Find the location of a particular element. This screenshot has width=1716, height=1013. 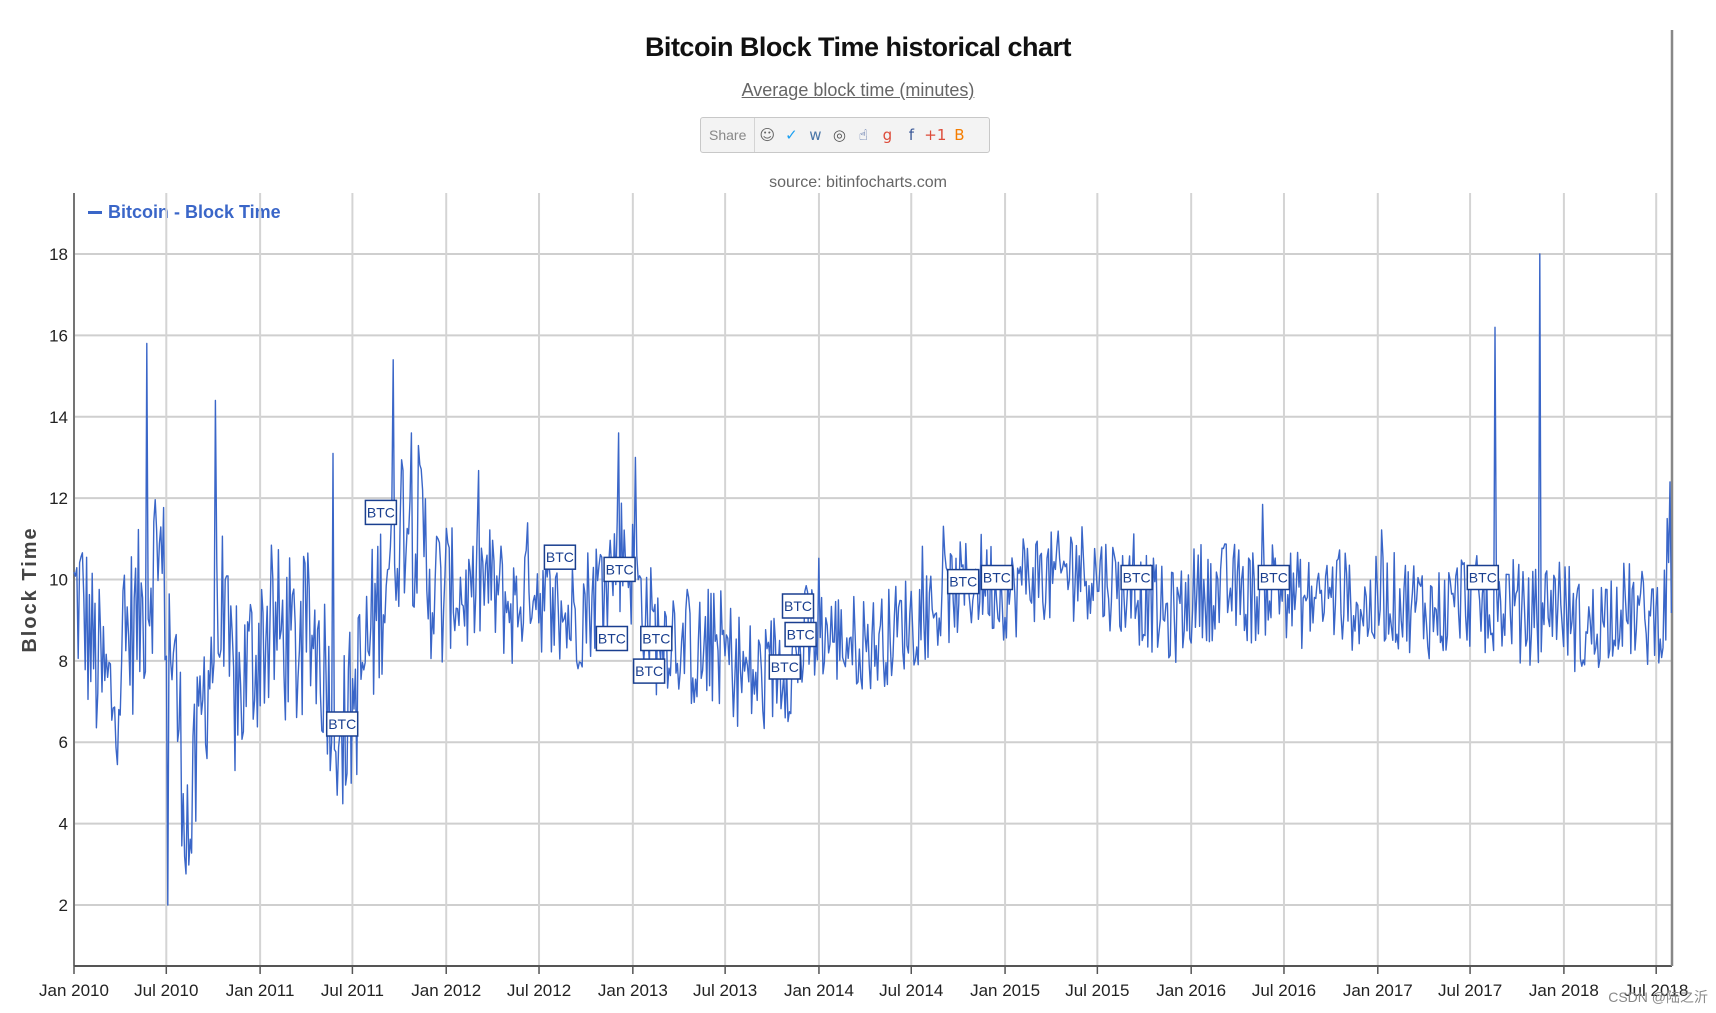

x-tick-label: Jan 2014 is located at coordinates (819, 990).